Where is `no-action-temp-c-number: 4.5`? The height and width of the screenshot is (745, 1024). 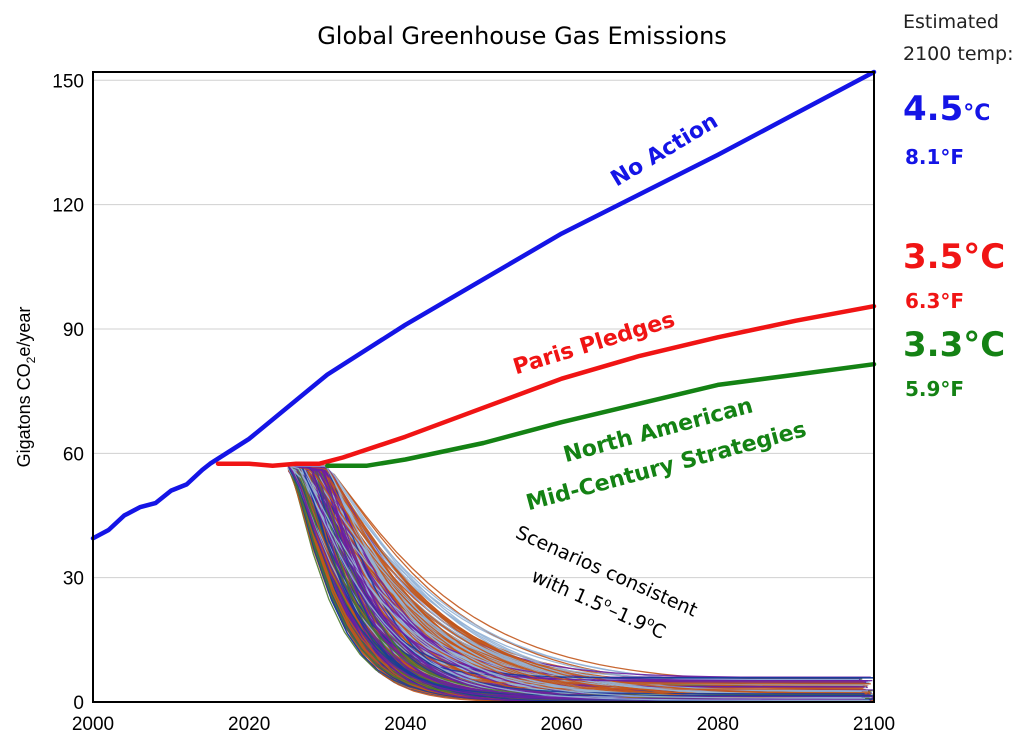 no-action-temp-c-number: 4.5 is located at coordinates (933, 109).